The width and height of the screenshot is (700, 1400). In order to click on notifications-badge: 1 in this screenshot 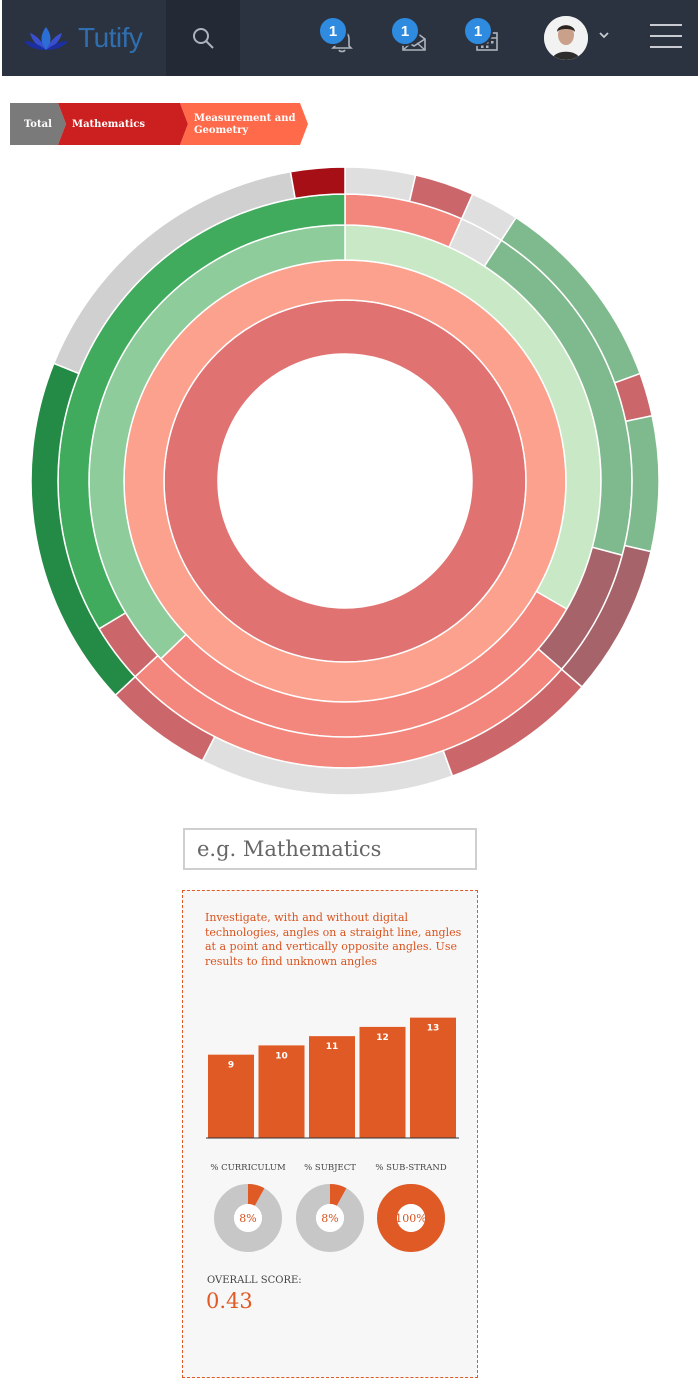, I will do `click(333, 31)`.